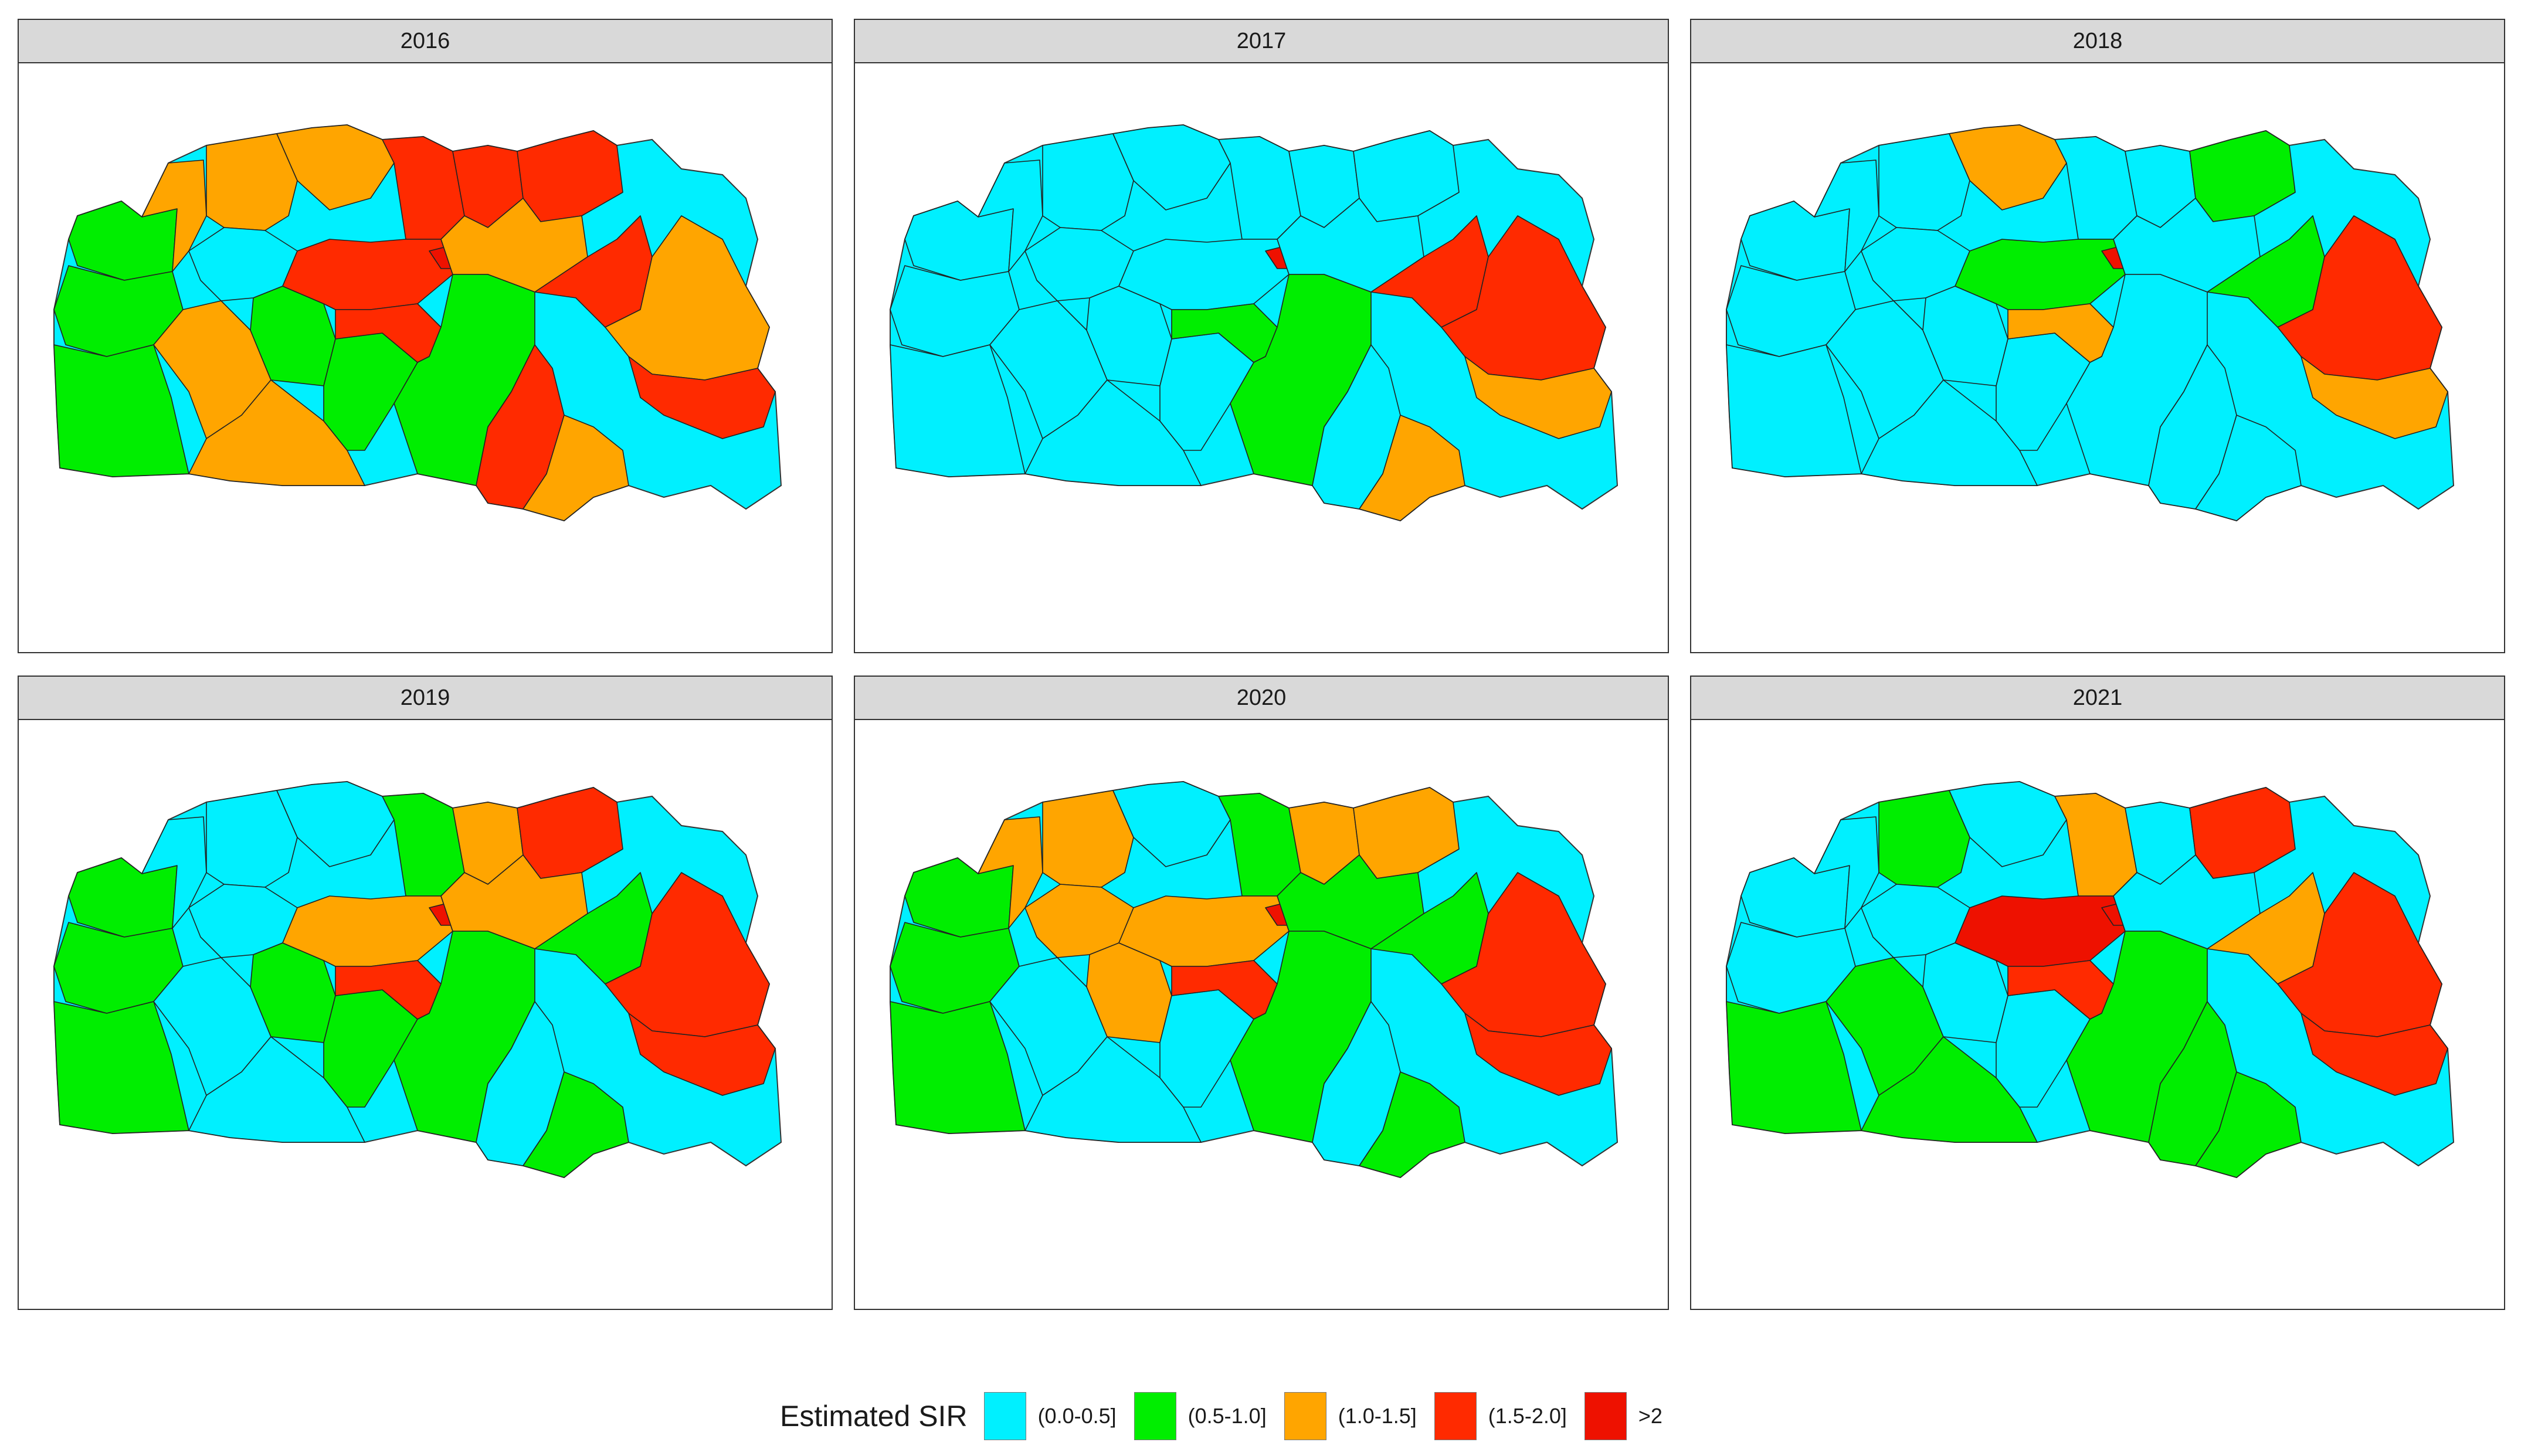 The image size is (2521, 1456). What do you see at coordinates (2098, 698) in the screenshot?
I see `panel-strip-label: 2021` at bounding box center [2098, 698].